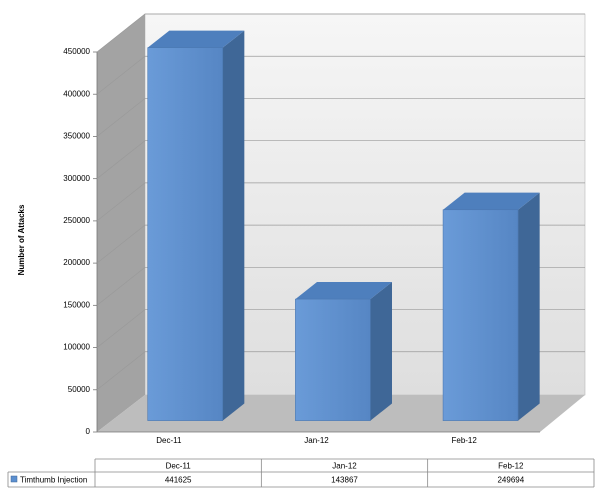 The image size is (600, 492). Describe the element at coordinates (76, 220) in the screenshot. I see `y-tick-label: 250000` at that location.